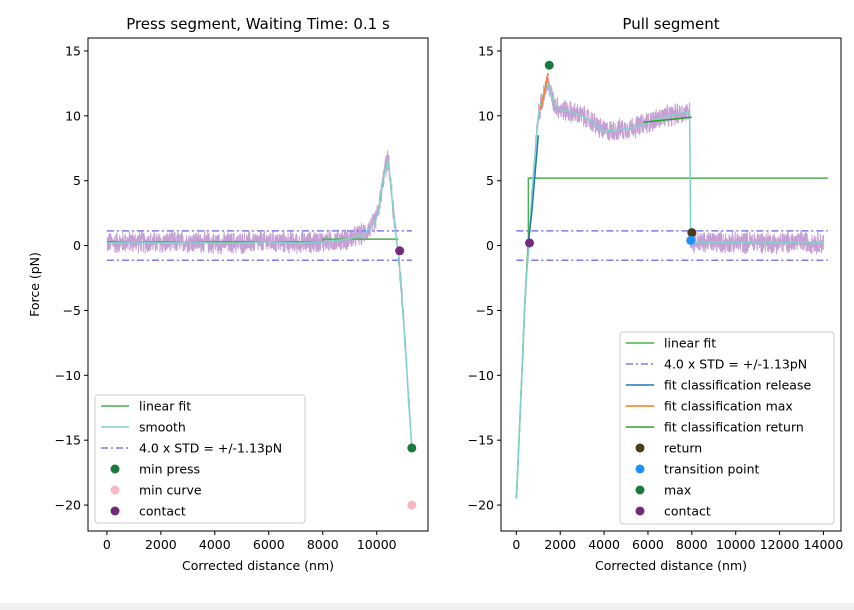 The image size is (854, 610). Describe the element at coordinates (683, 448) in the screenshot. I see `legend-label-return: return` at that location.